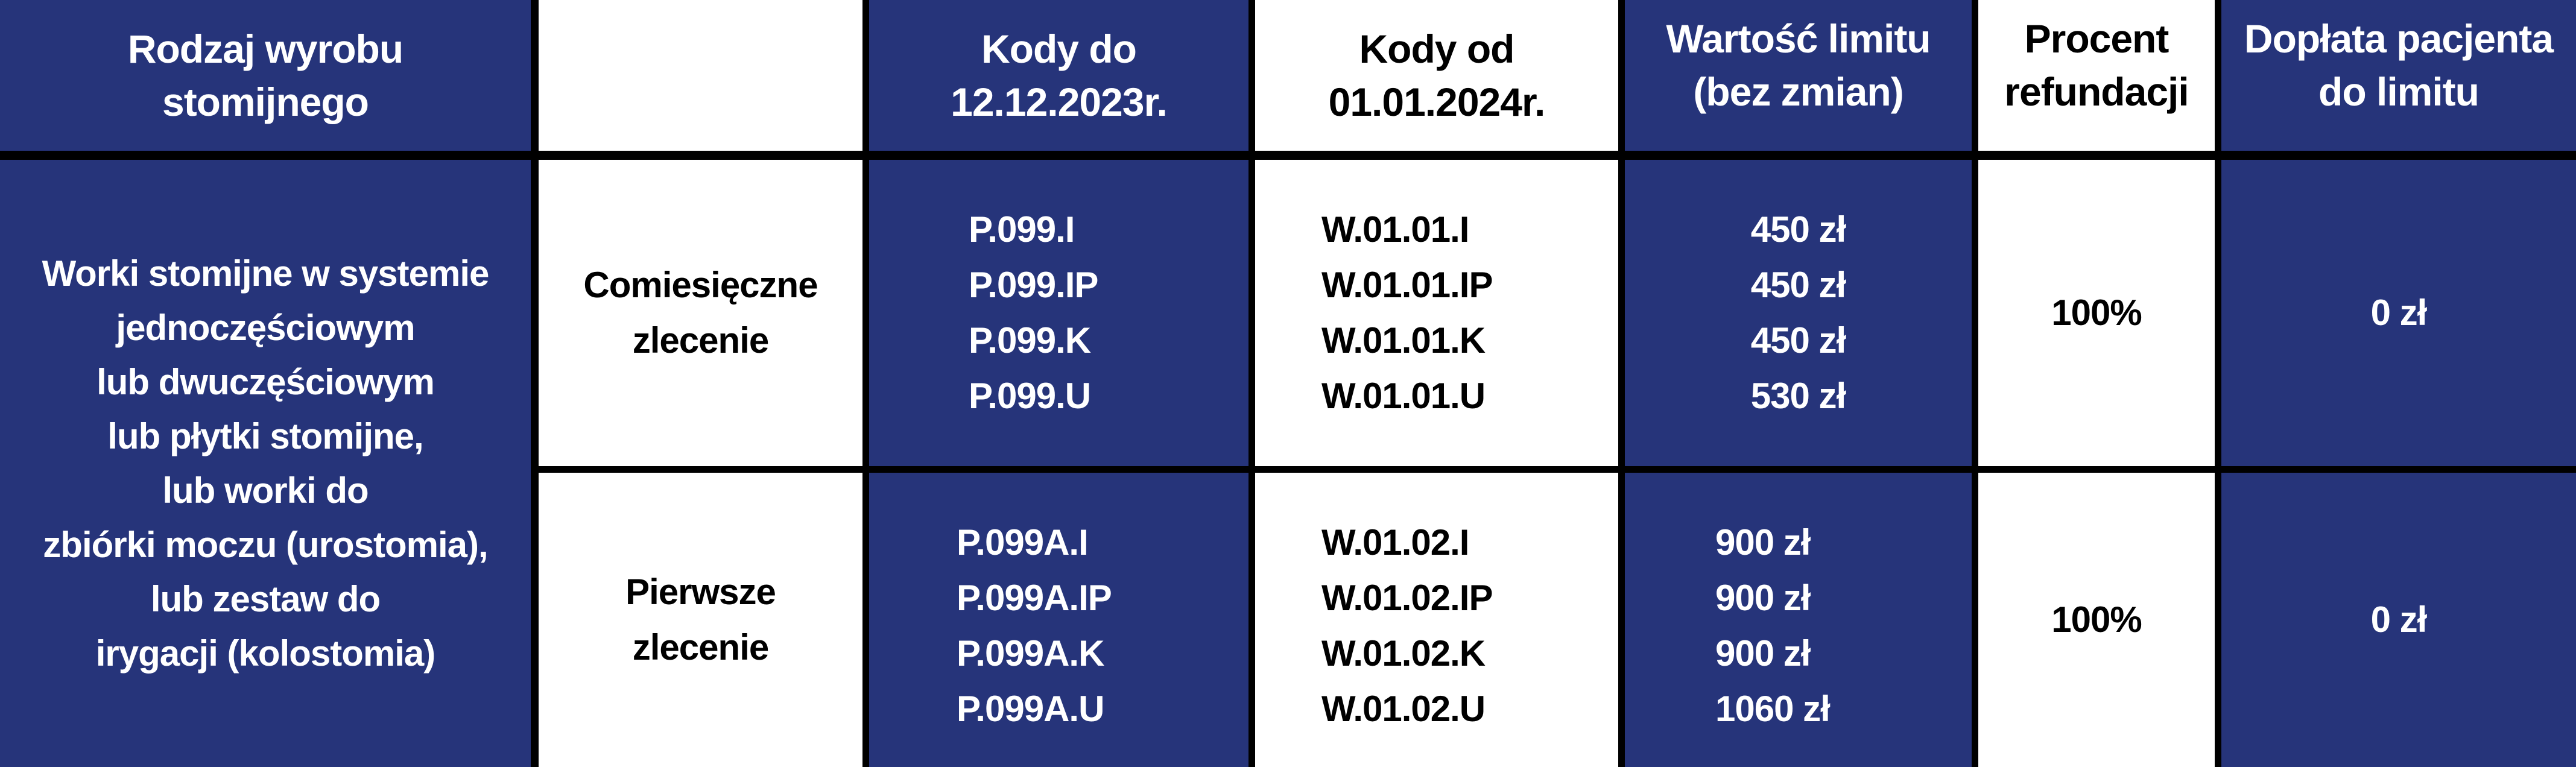  I want to click on code: W.01.01.U, so click(1403, 396).